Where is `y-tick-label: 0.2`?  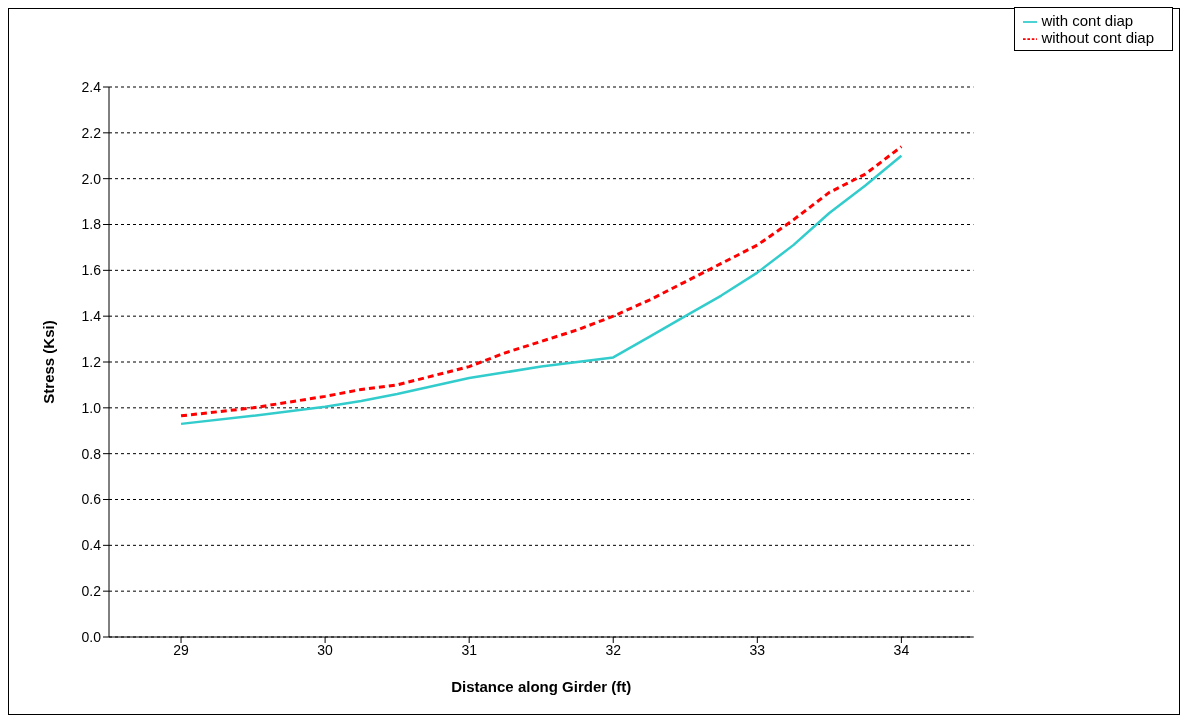 y-tick-label: 0.2 is located at coordinates (91, 591).